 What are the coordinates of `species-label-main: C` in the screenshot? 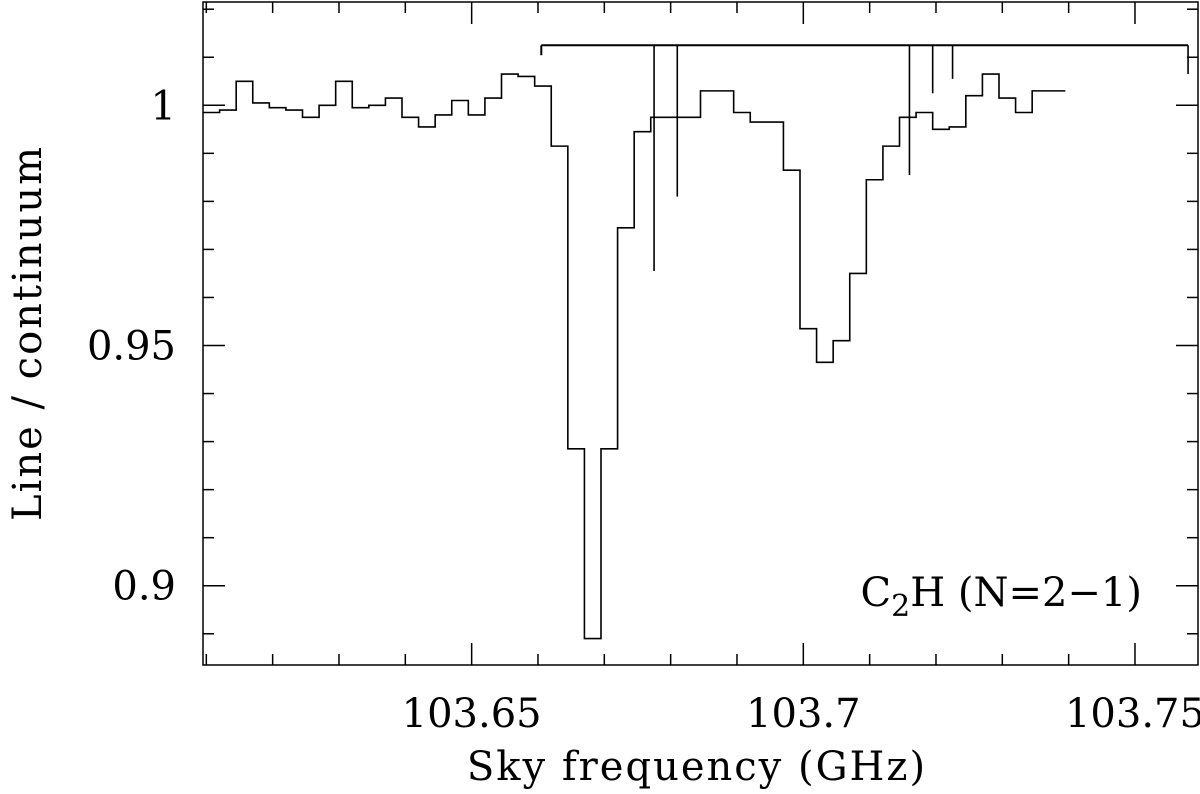 It's located at (876, 593).